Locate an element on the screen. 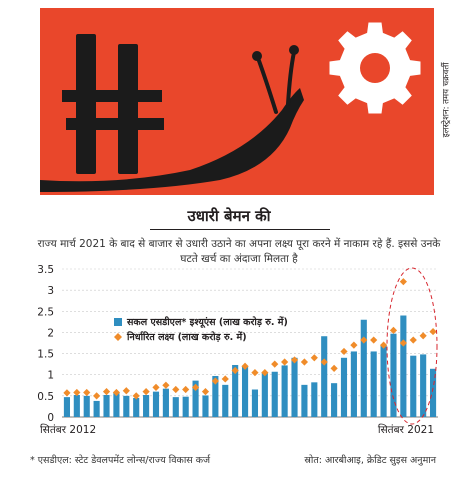 This screenshot has width=458, height=486. rupee-symbol-icon is located at coordinates (113, 104).